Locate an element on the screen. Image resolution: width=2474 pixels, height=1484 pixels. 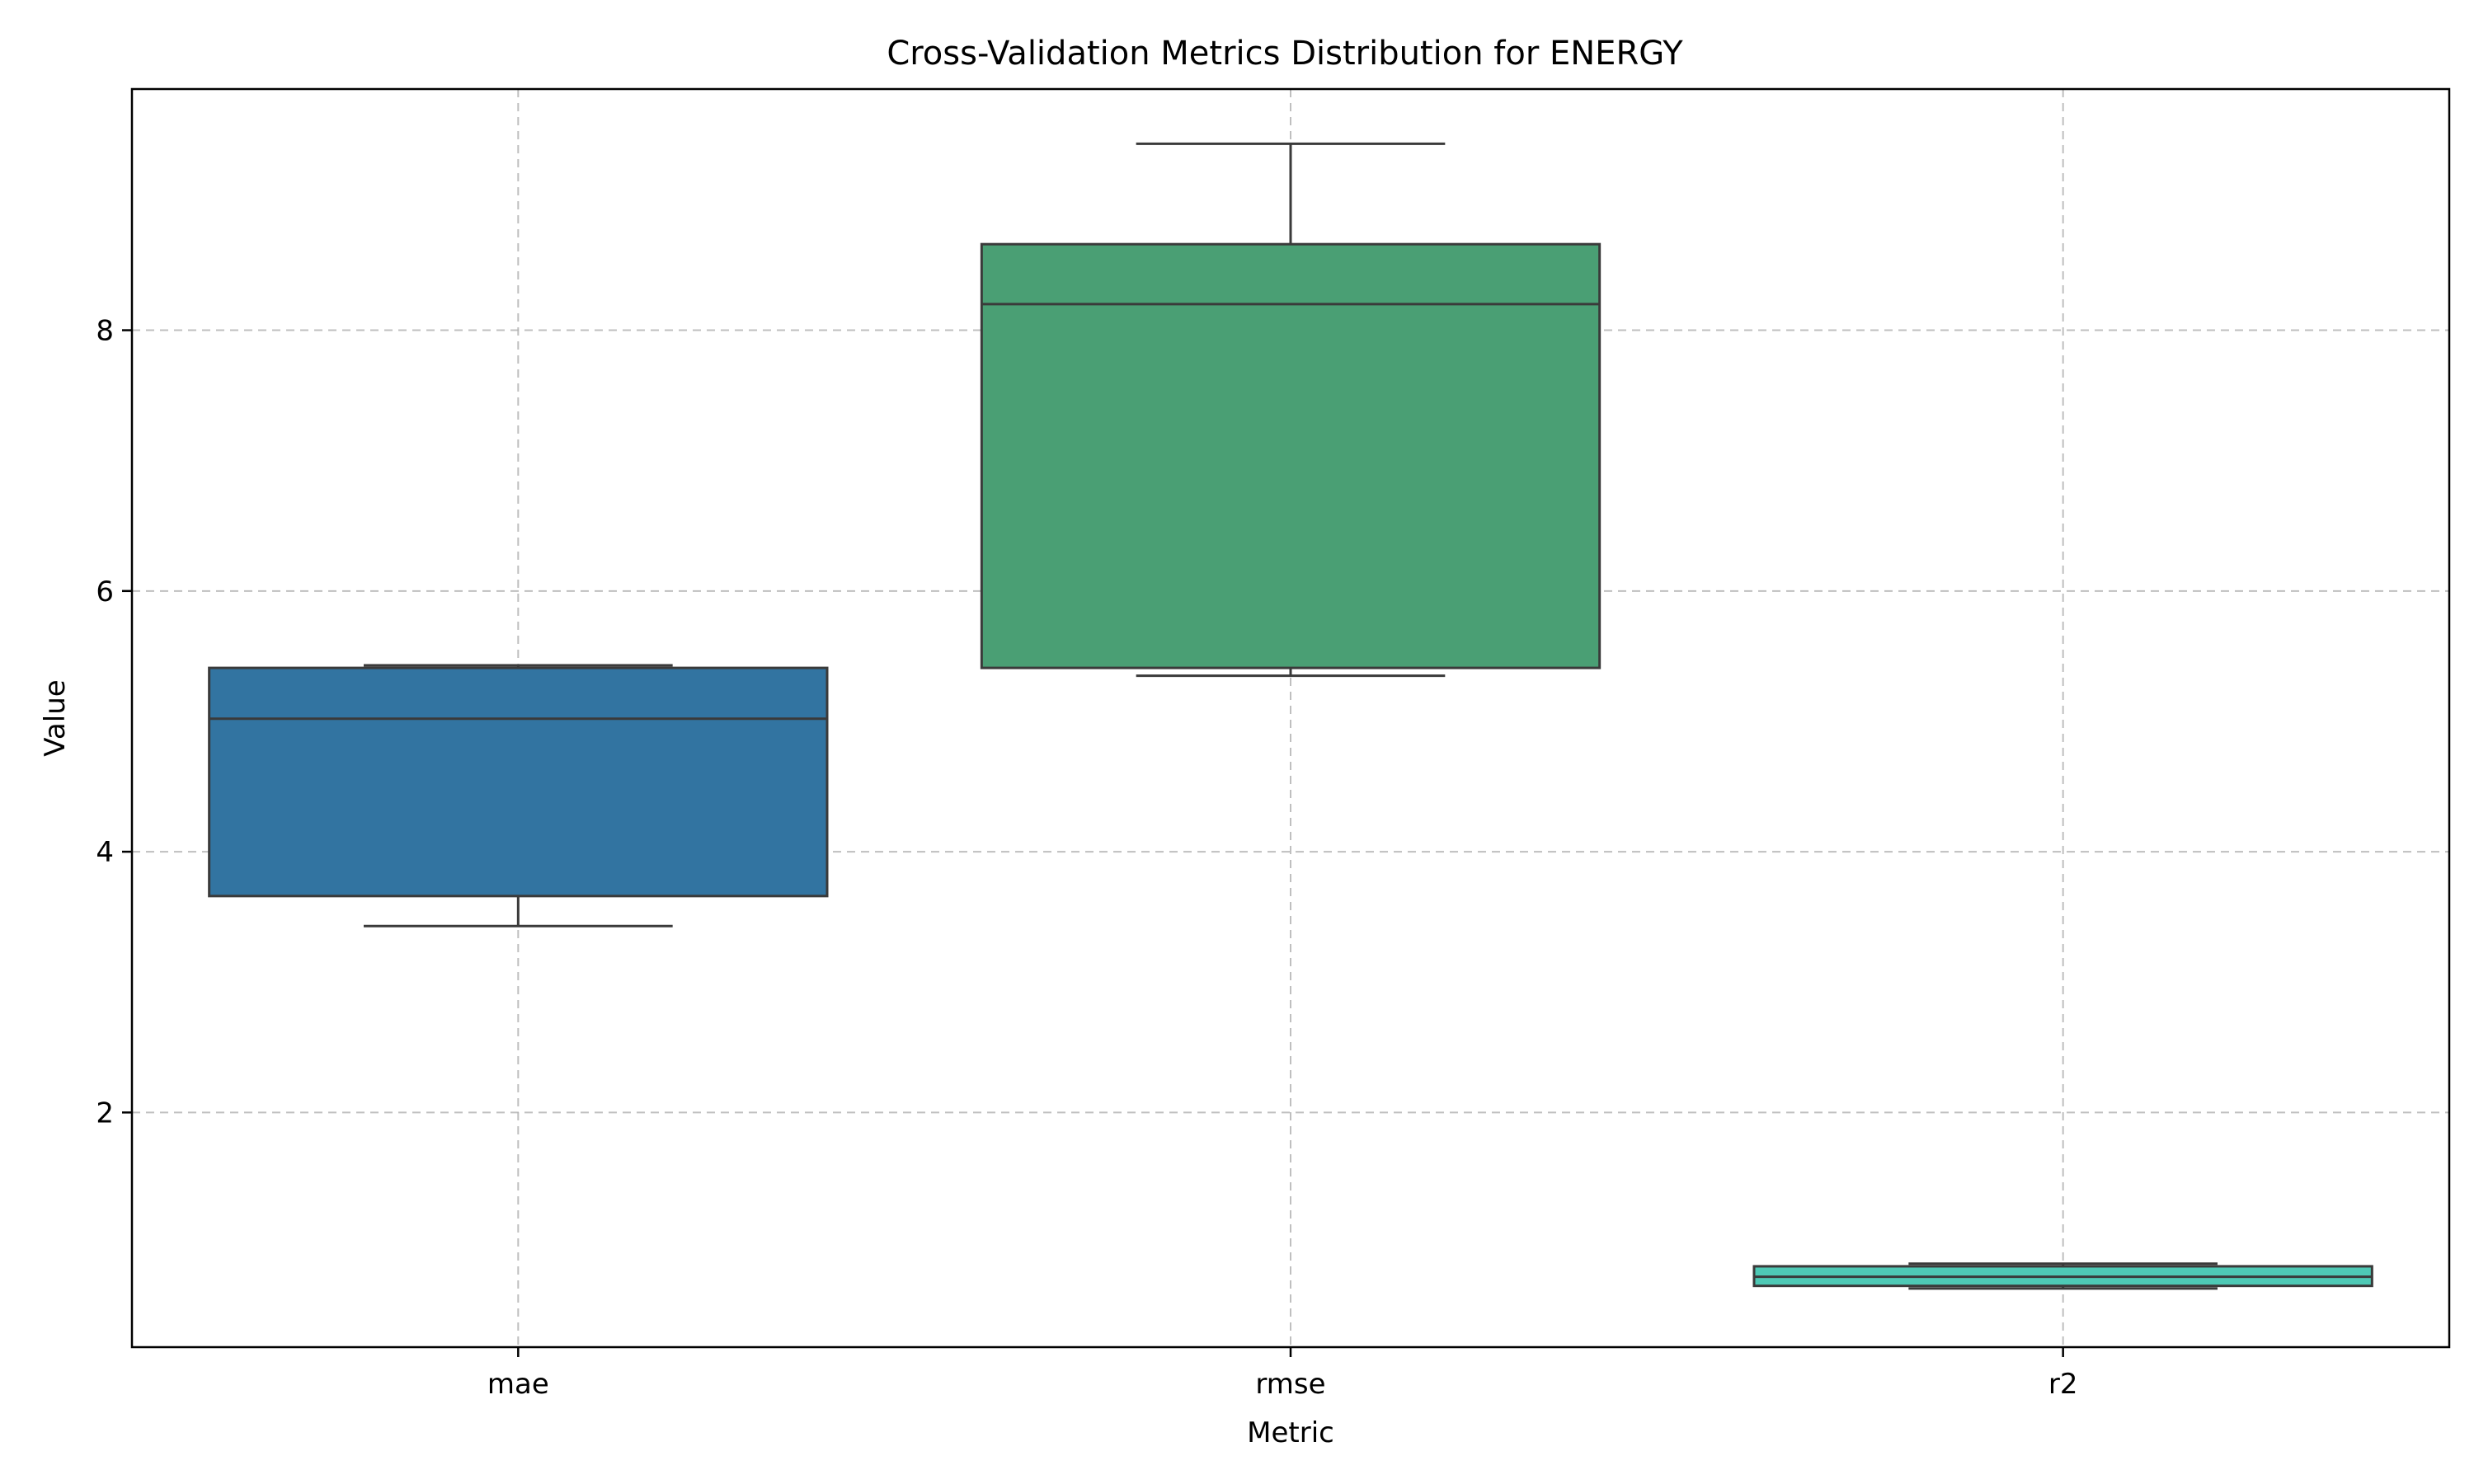
y-tick-label: 4 is located at coordinates (105, 852).